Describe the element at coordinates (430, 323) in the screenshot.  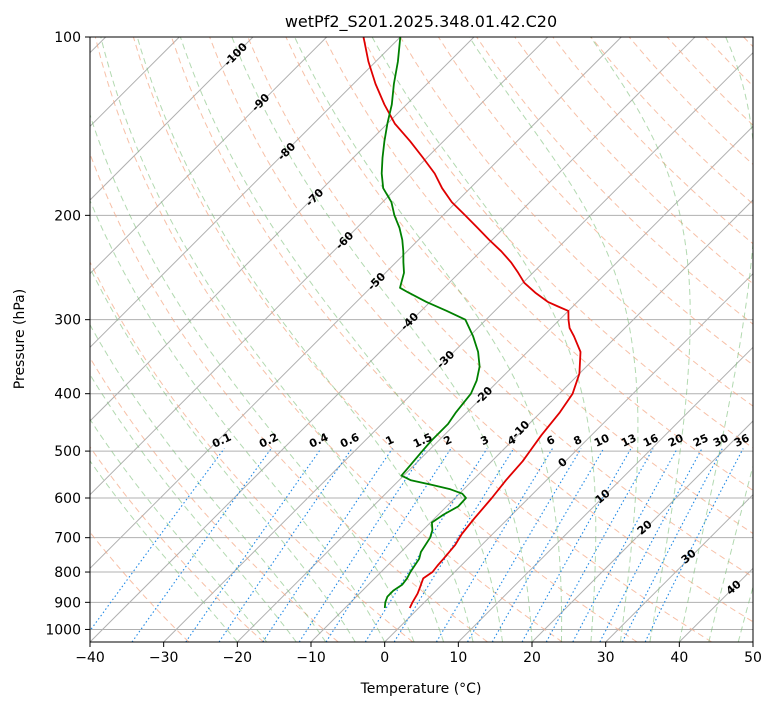
I see `dewpoint-profile-line` at that location.